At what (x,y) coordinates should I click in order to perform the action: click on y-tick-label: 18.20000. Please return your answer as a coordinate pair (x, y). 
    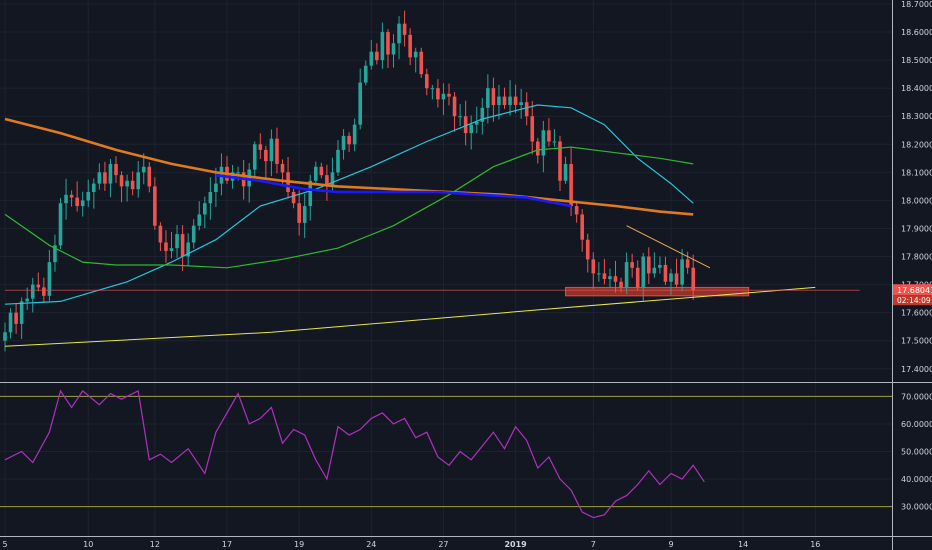
    Looking at the image, I should click on (916, 144).